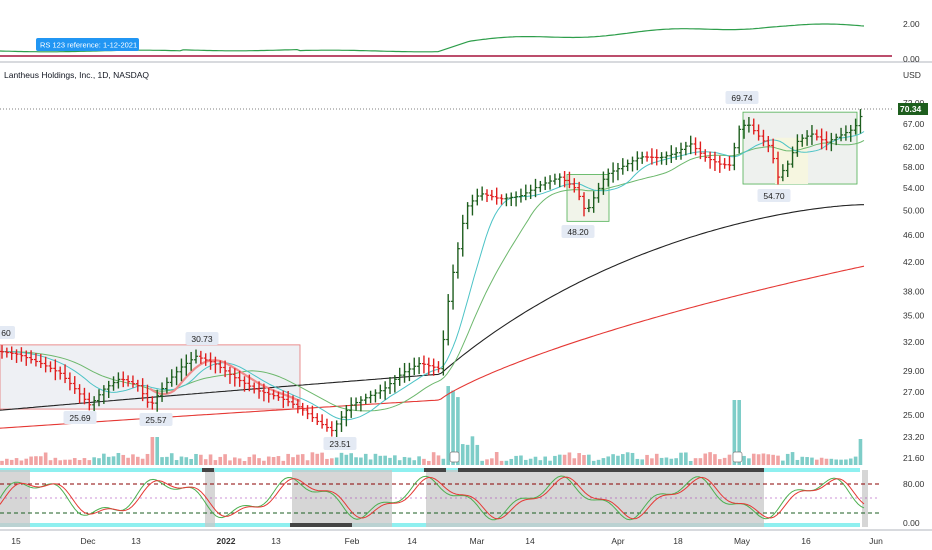 The width and height of the screenshot is (932, 550). Describe the element at coordinates (914, 262) in the screenshot. I see `y-tick-label: 42.00` at that location.